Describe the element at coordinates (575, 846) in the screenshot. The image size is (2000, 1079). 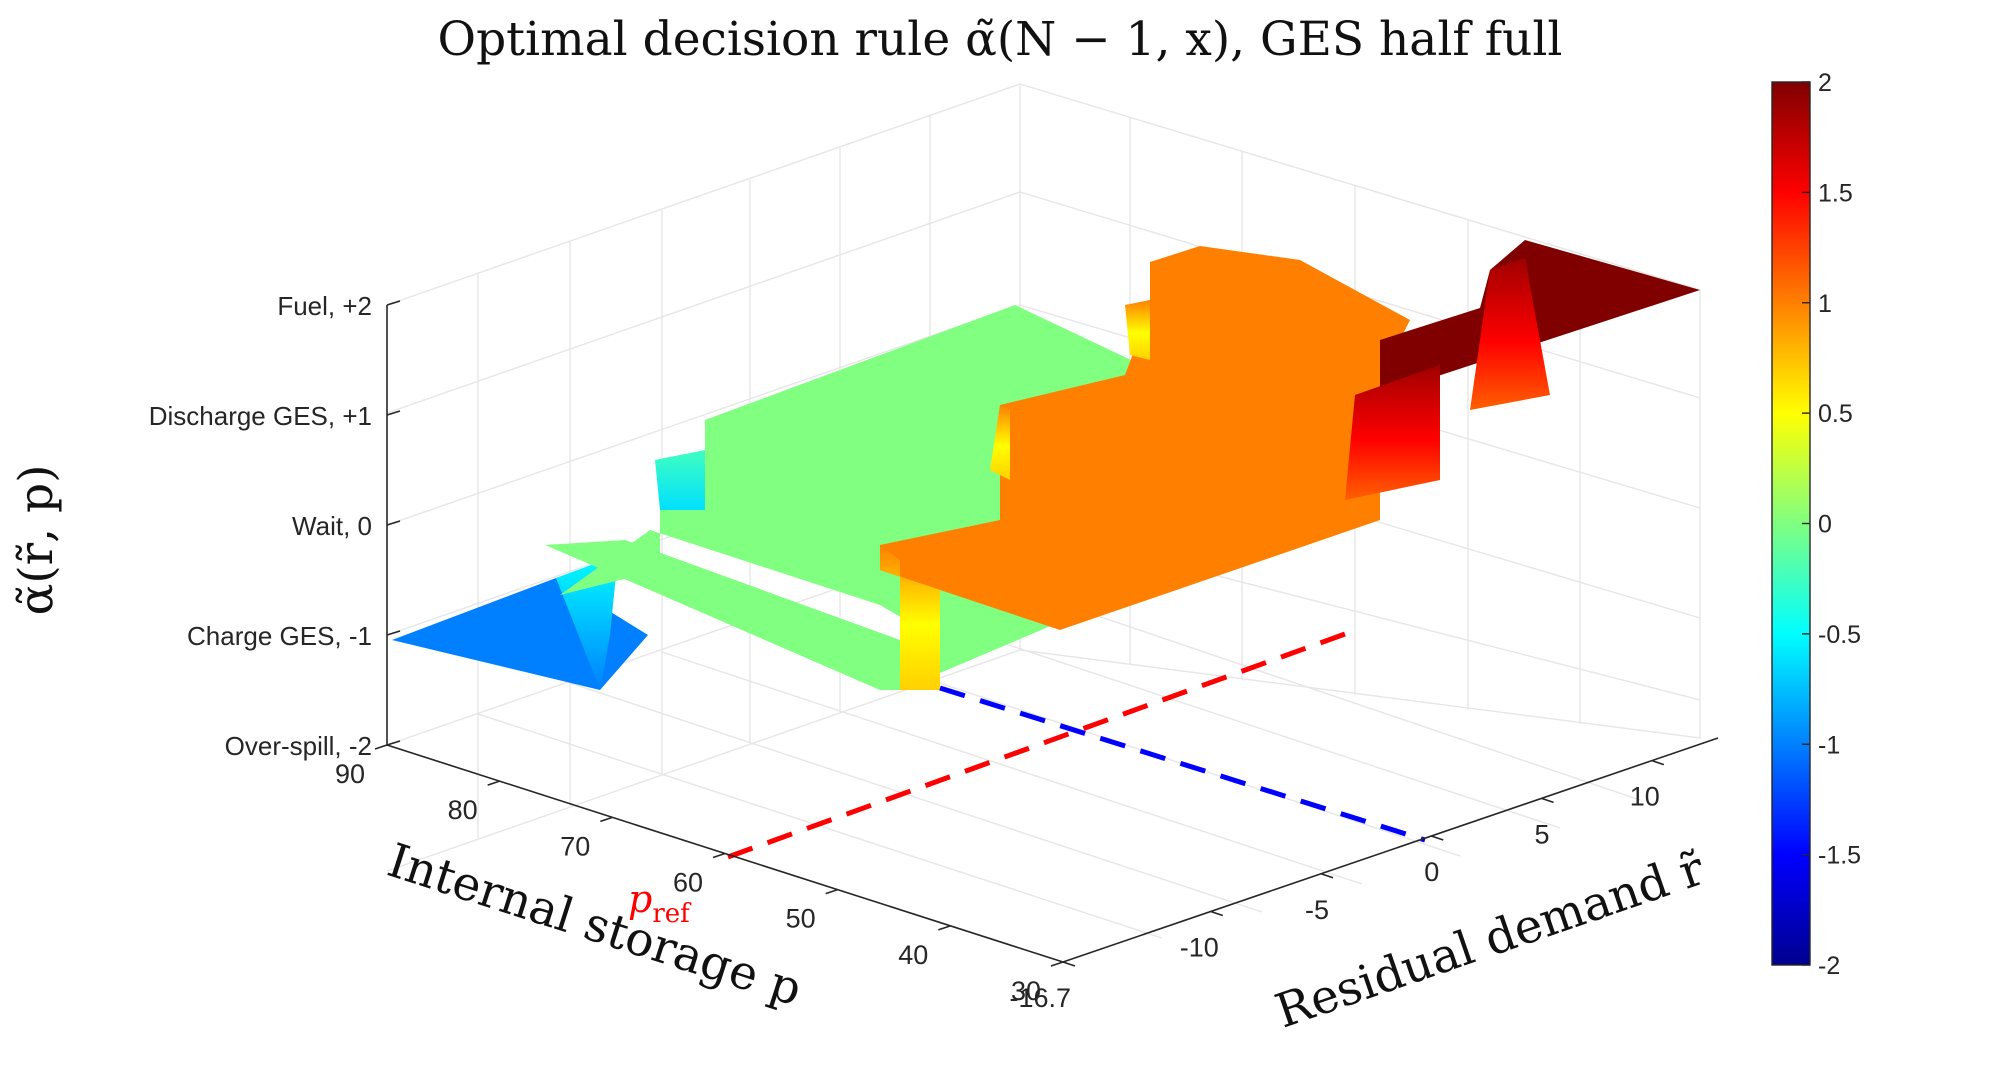
I see `y-tick-label: 70` at that location.